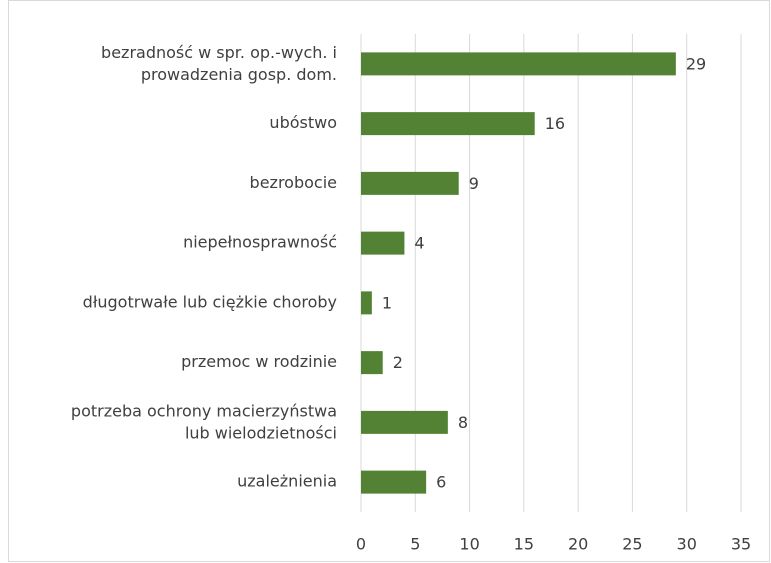 Image resolution: width=771 pixels, height=563 pixels. What do you see at coordinates (260, 242) in the screenshot?
I see `y-tick-label: niepełnosprawność` at bounding box center [260, 242].